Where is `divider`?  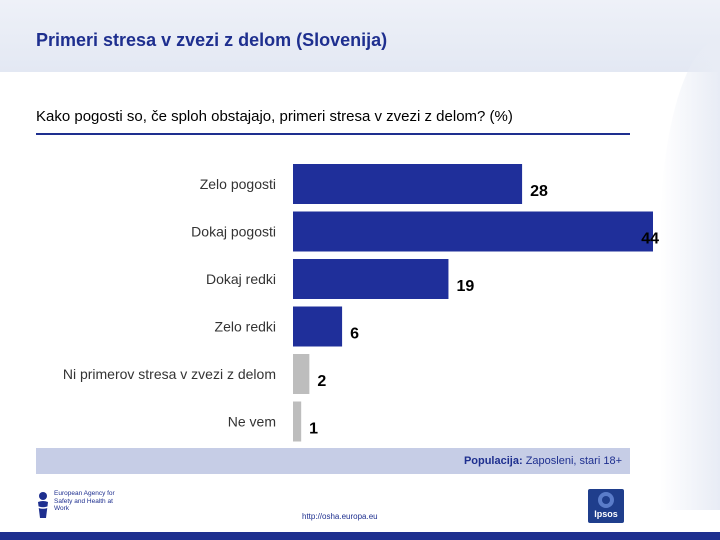 divider is located at coordinates (333, 134).